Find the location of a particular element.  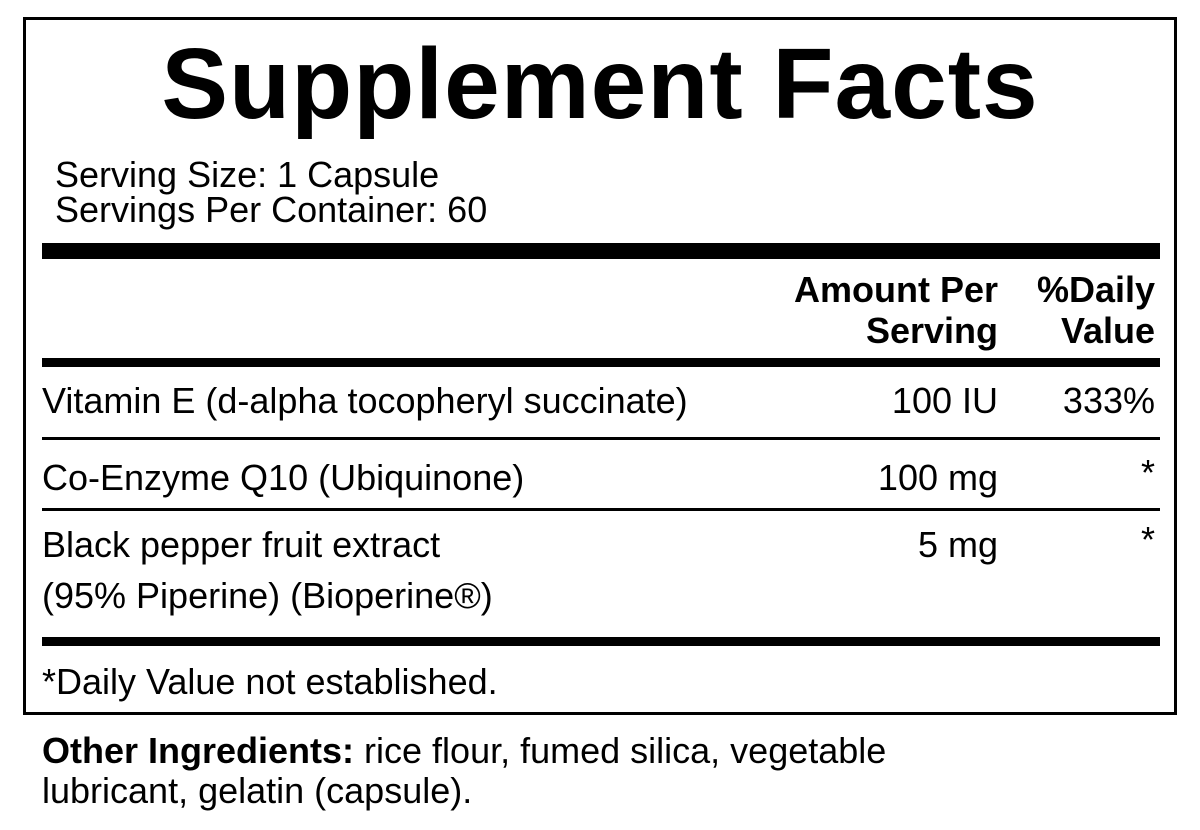

servings-per-container: Servings Per Container: 60 is located at coordinates (271, 209).